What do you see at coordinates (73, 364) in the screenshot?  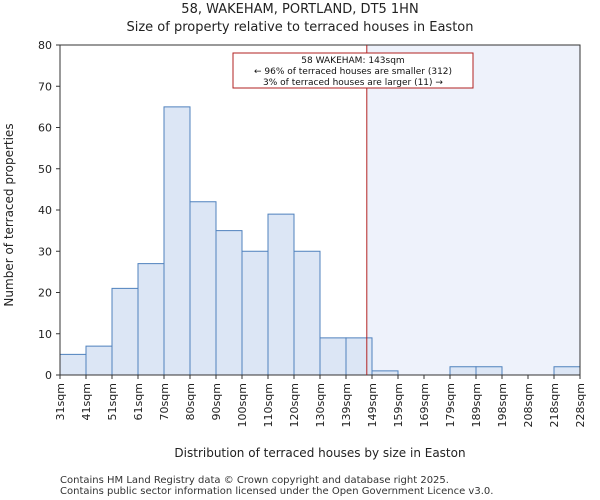 I see `bar-31sqm` at bounding box center [73, 364].